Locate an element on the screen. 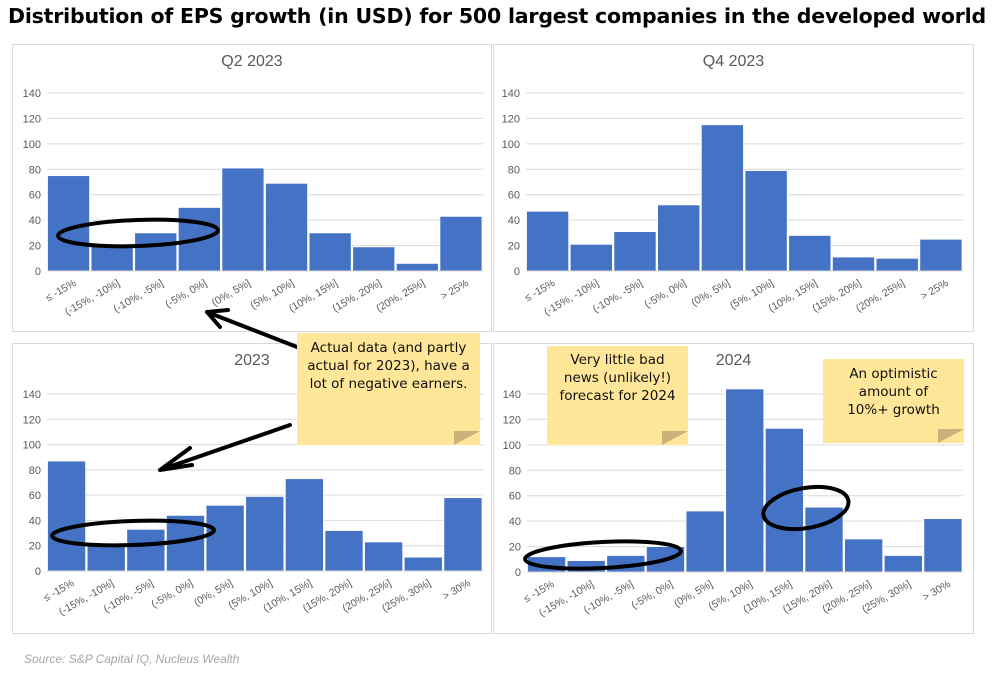 This screenshot has height=682, width=994. chart-title: 2024 is located at coordinates (733, 360).